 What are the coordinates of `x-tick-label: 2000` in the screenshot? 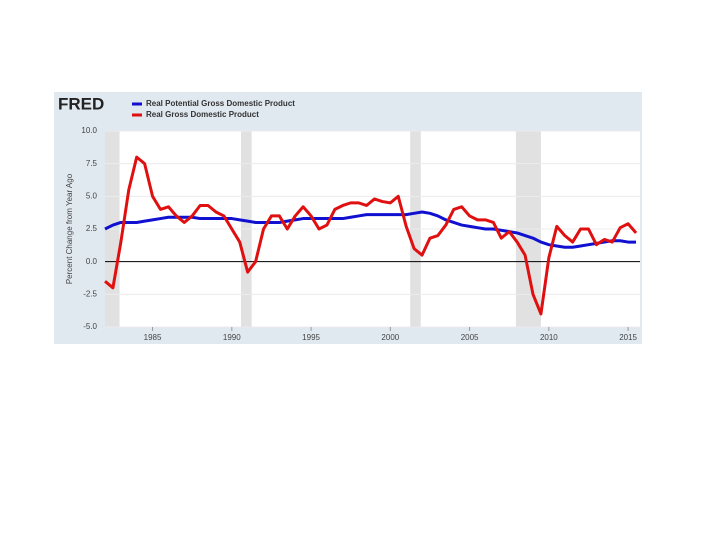 It's located at (390, 337).